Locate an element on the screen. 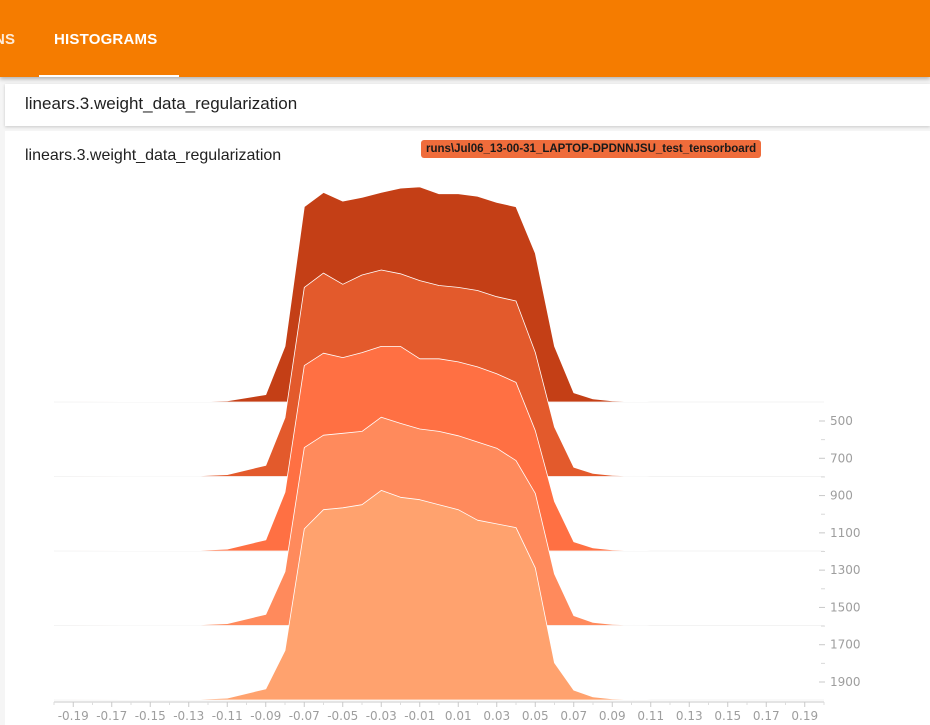  y-tick-label: 1300 is located at coordinates (845, 570).